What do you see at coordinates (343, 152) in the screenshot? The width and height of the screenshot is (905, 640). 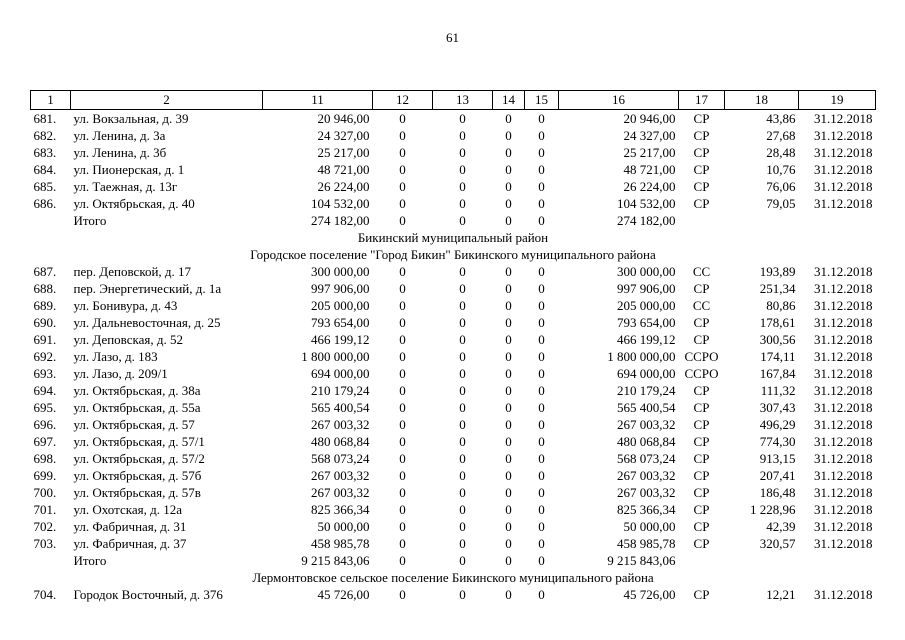 I see `cell-amount-11: 25 217,00` at bounding box center [343, 152].